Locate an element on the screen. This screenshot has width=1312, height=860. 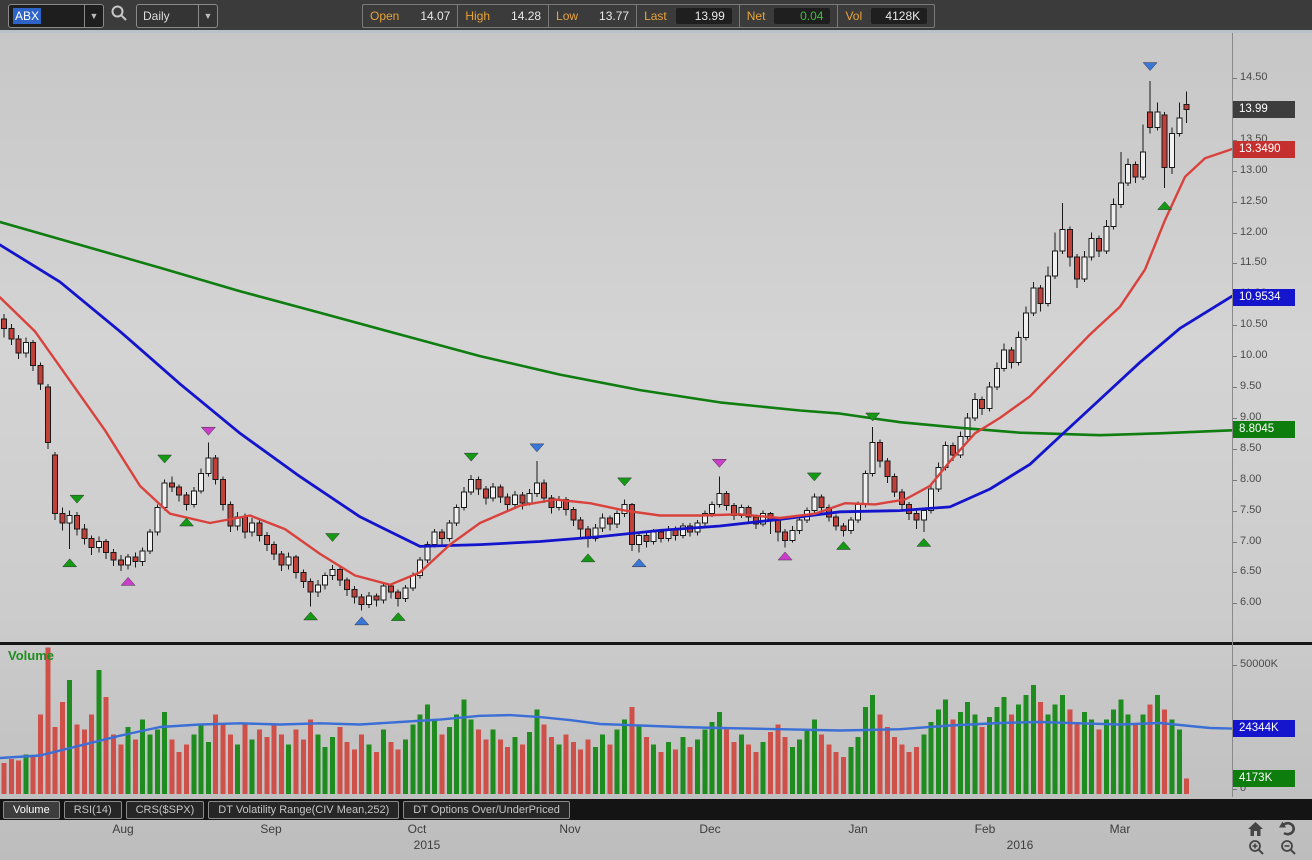
stat-net-value: 0.04 is located at coordinates (802, 16).